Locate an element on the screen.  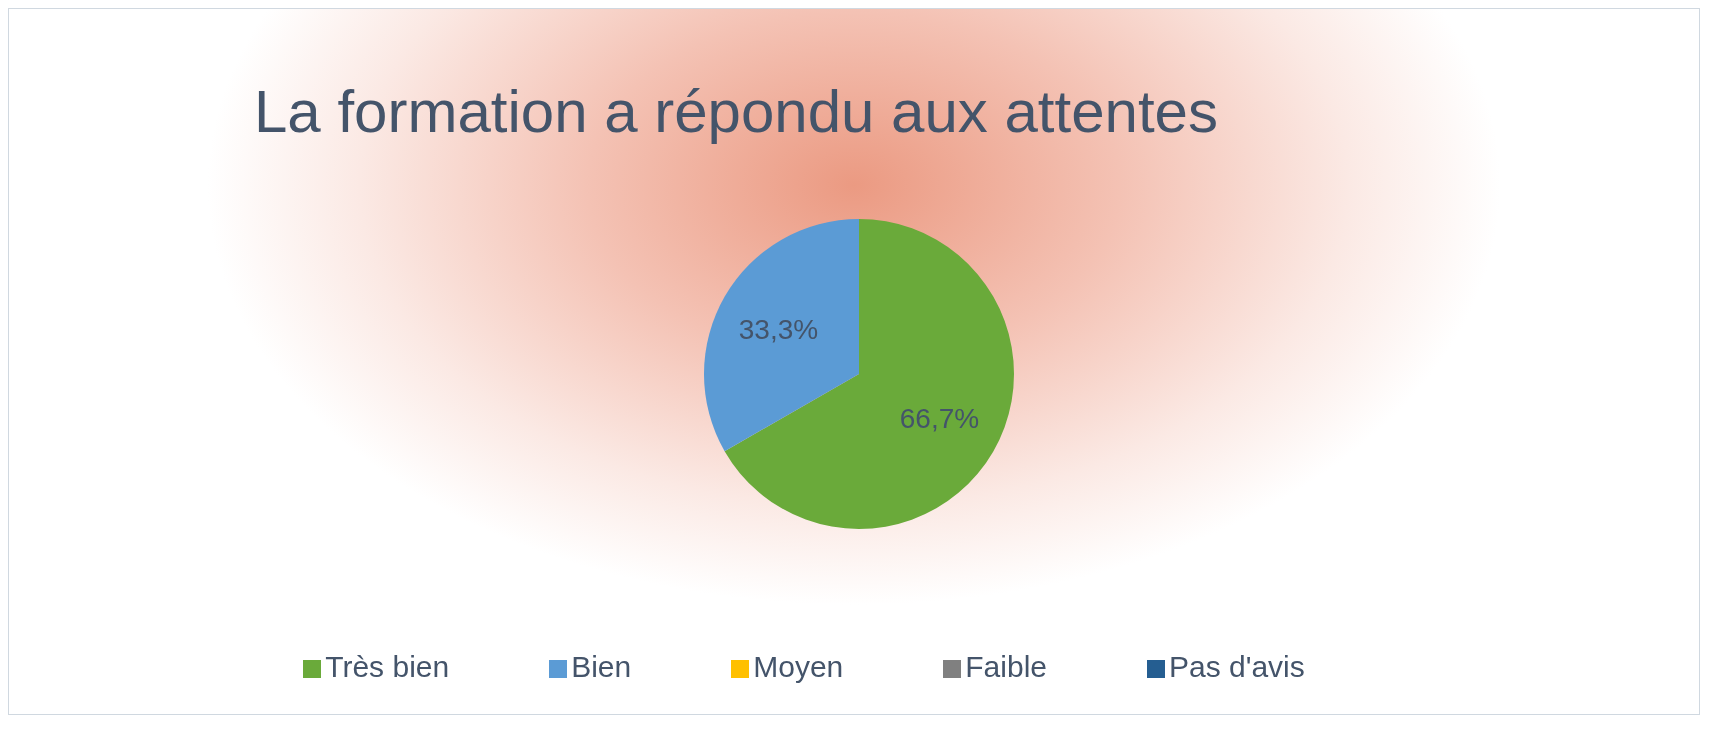
legend-label: Moyen is located at coordinates (798, 666).